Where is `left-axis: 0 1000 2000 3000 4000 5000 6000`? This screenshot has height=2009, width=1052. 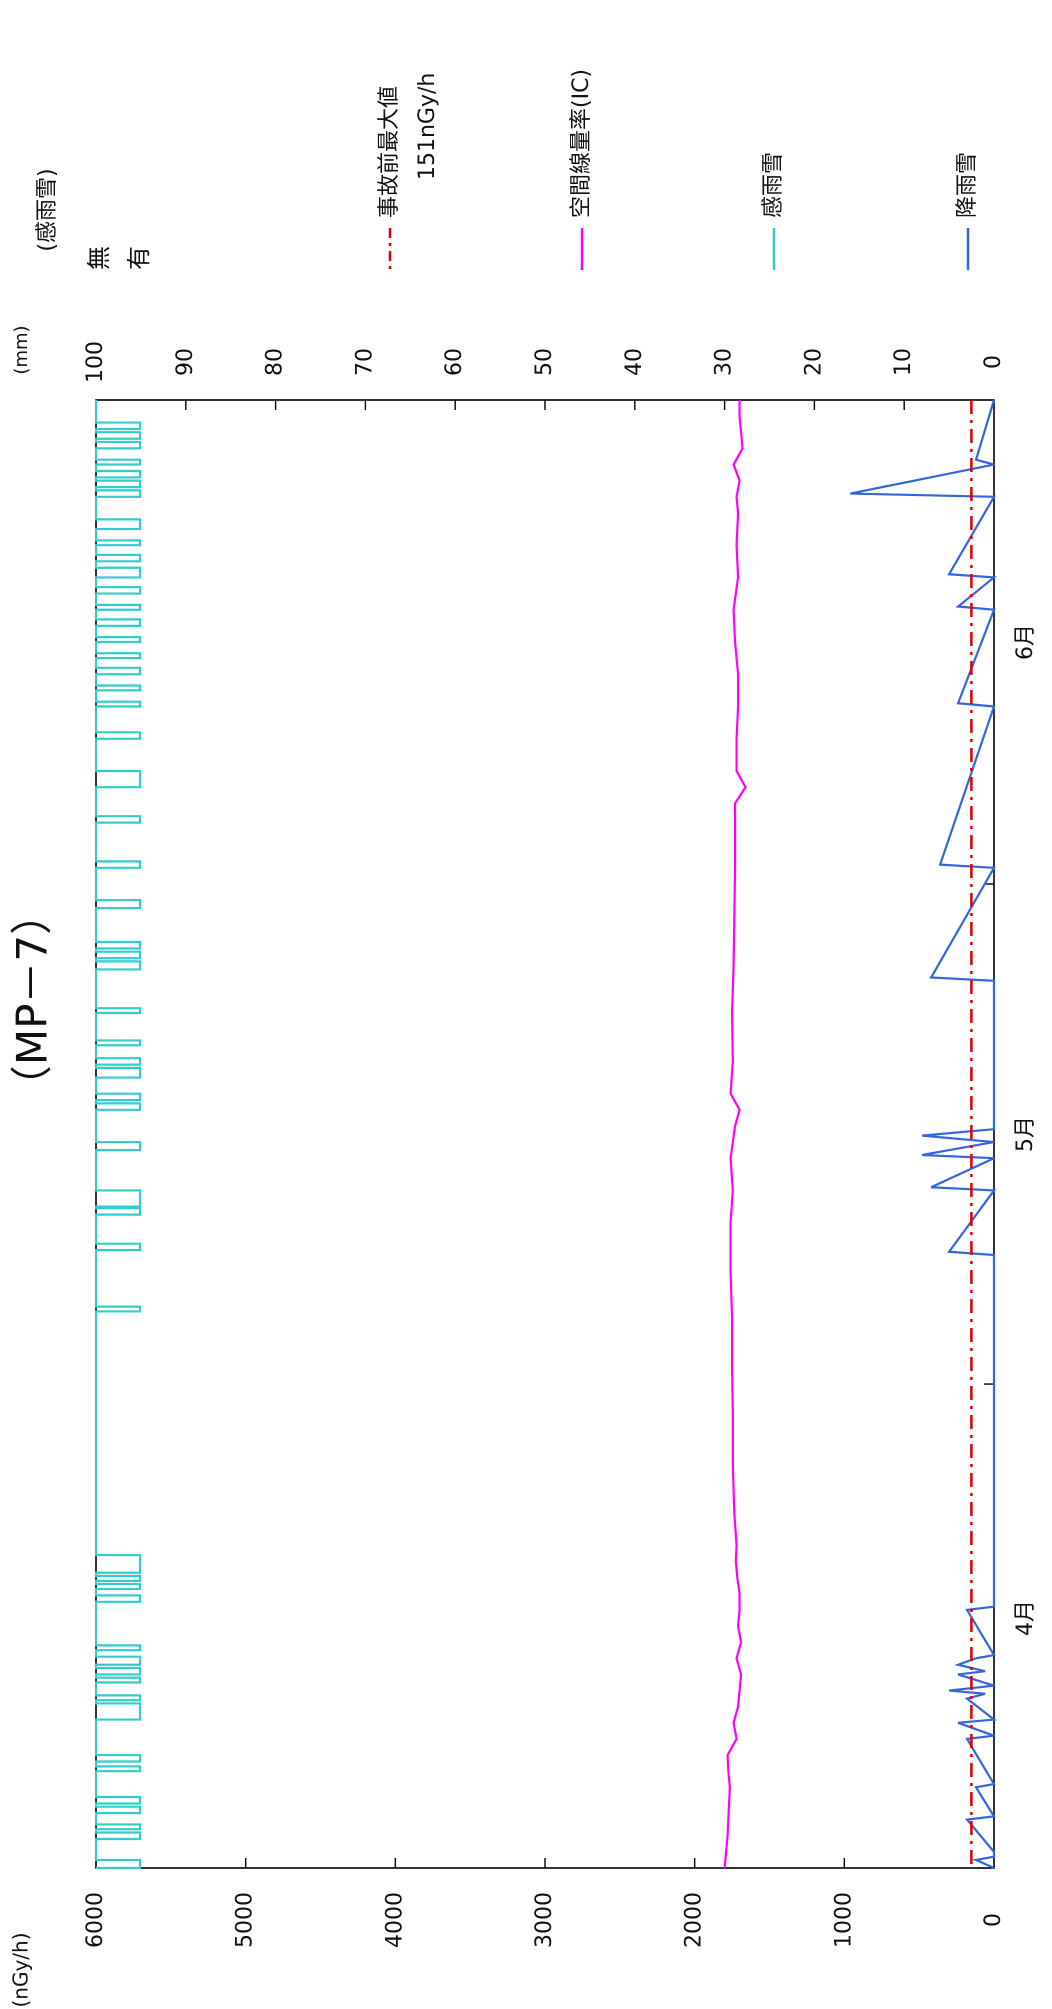
left-axis: 0 1000 2000 3000 4000 5000 6000 is located at coordinates (544, 1903).